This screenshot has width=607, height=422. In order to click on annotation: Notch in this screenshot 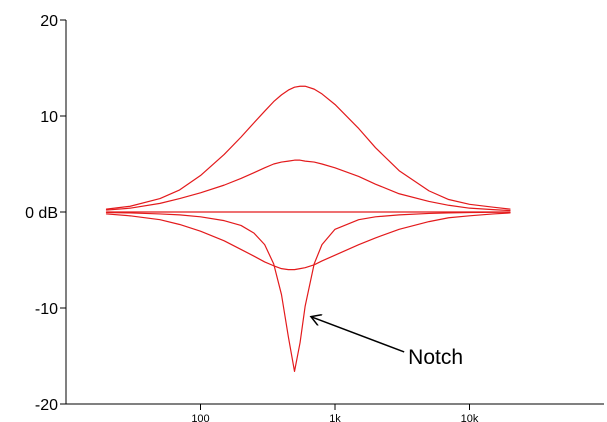, I will do `click(387, 343)`.